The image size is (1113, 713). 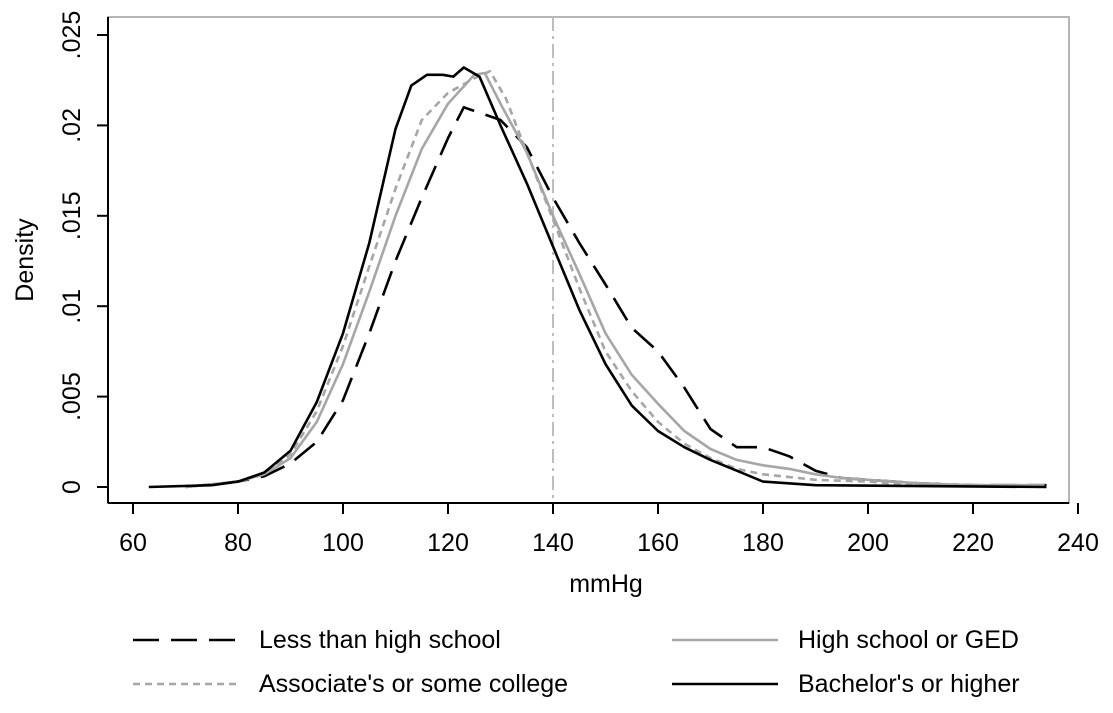 I want to click on x-tick-label: 200, so click(x=868, y=543).